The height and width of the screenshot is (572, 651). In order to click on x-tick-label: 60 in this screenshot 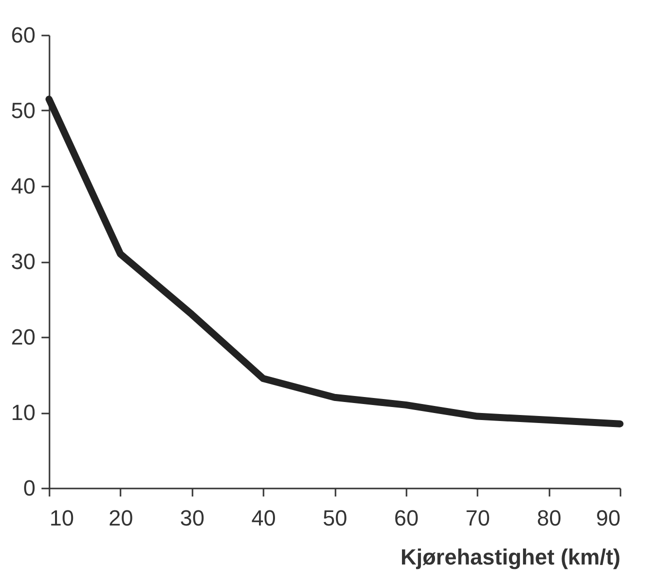, I will do `click(406, 518)`.